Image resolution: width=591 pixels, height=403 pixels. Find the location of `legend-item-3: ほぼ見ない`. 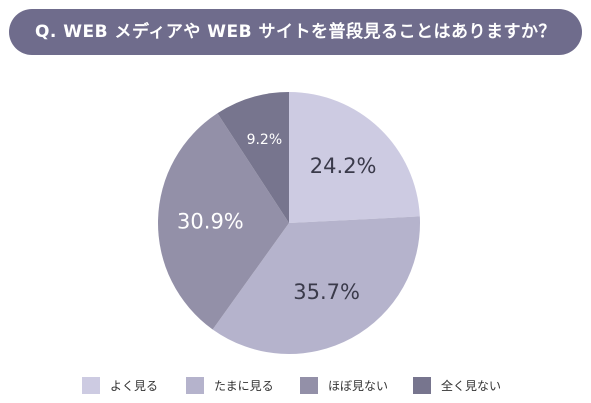

legend-item-3: ほぼ見ない is located at coordinates (344, 385).